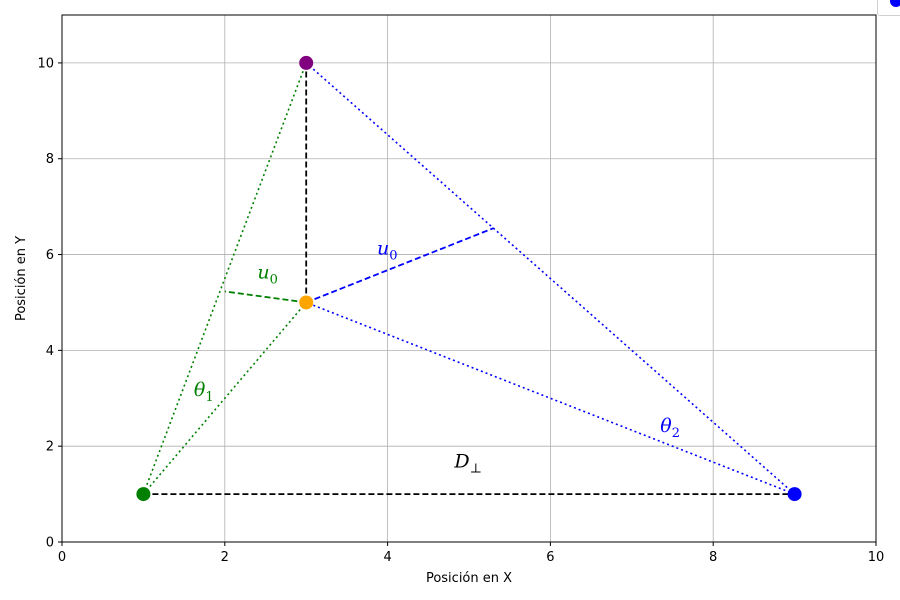 The width and height of the screenshot is (900, 600). I want to click on y-tick-label: 10, so click(45, 63).